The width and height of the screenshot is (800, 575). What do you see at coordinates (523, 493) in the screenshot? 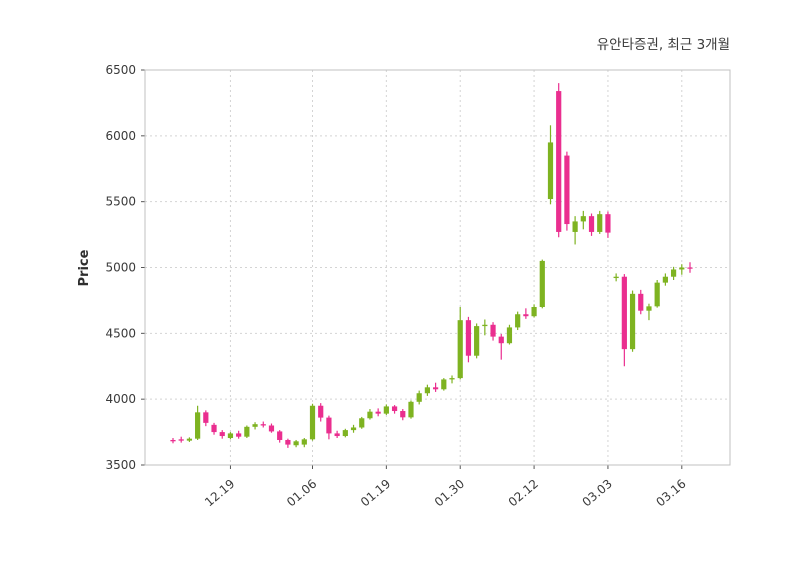
I see `x-tick-label: 02.12` at bounding box center [523, 493].